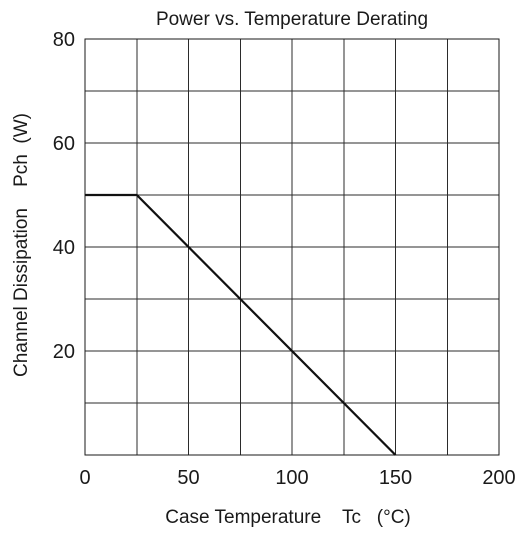 This screenshot has height=535, width=524. Describe the element at coordinates (21, 245) in the screenshot. I see `y-axis-title: Channel Dissipation Pch (W)` at that location.